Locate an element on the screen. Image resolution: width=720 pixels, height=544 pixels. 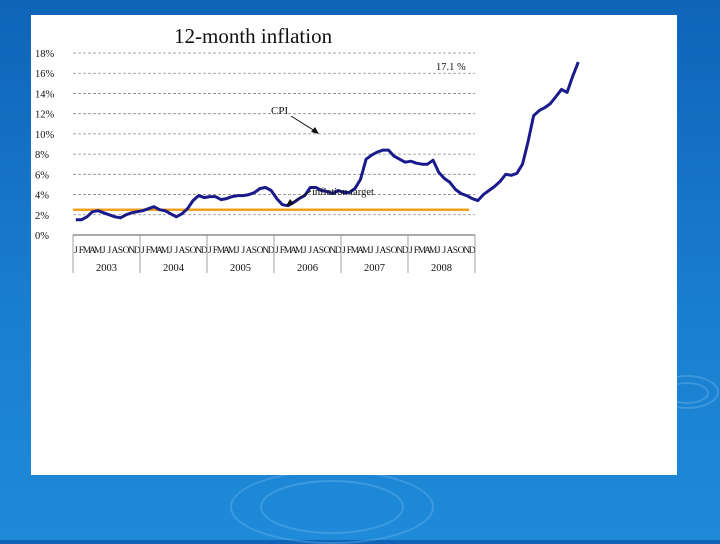
cpi-arrow-head is located at coordinates (315, 130).